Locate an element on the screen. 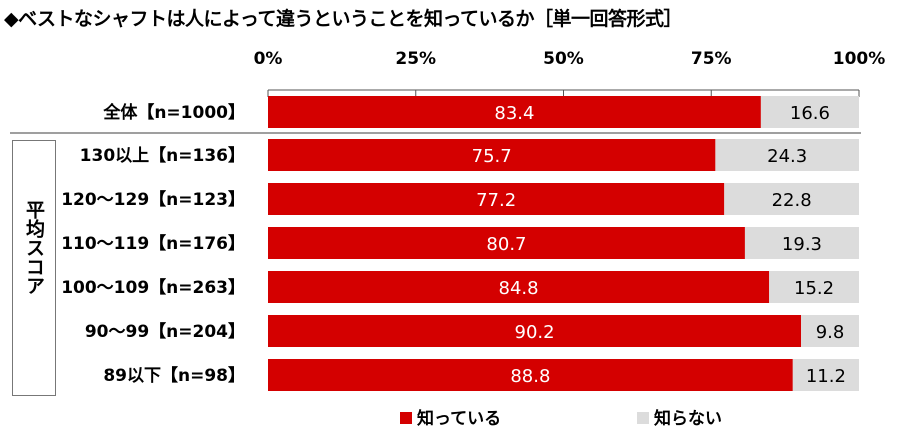 The width and height of the screenshot is (900, 437). category-label: 110～119【n=176】 is located at coordinates (153, 243).